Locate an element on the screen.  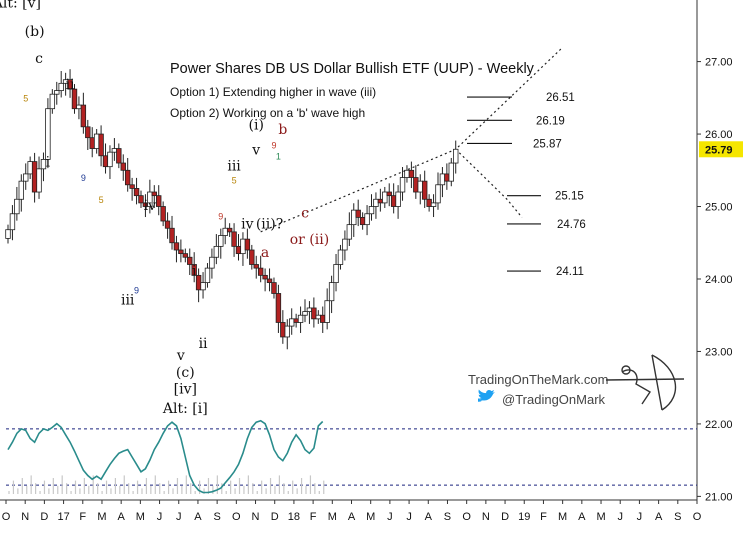
projection-wave-c-path is located at coordinates (489, 183).